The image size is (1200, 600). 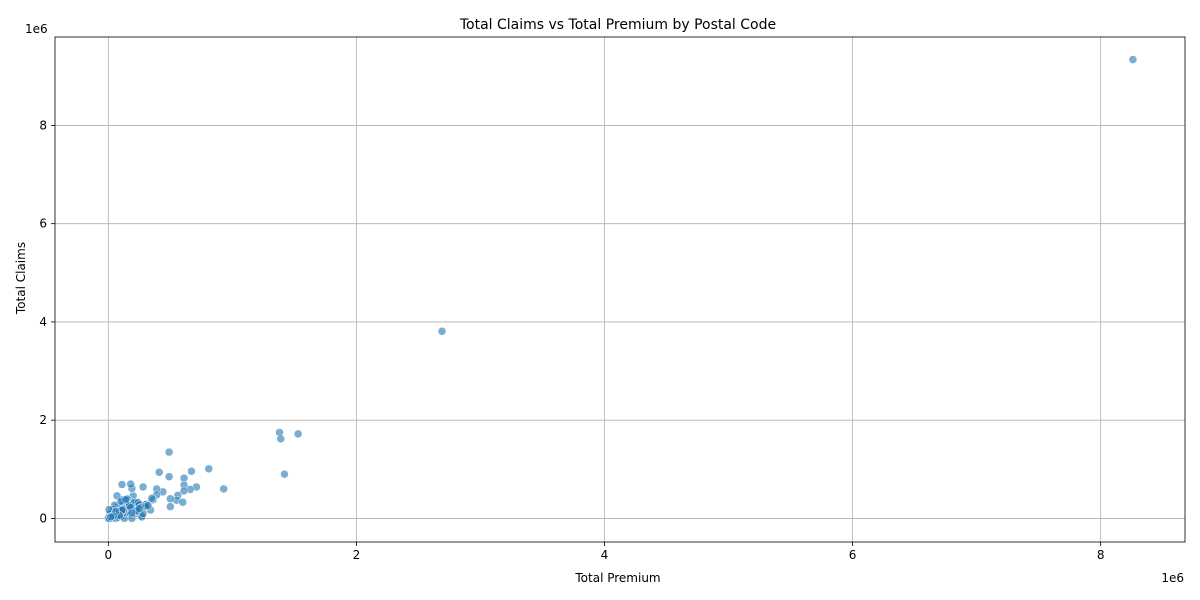 What do you see at coordinates (853, 555) in the screenshot?
I see `x-tick-label: 6` at bounding box center [853, 555].